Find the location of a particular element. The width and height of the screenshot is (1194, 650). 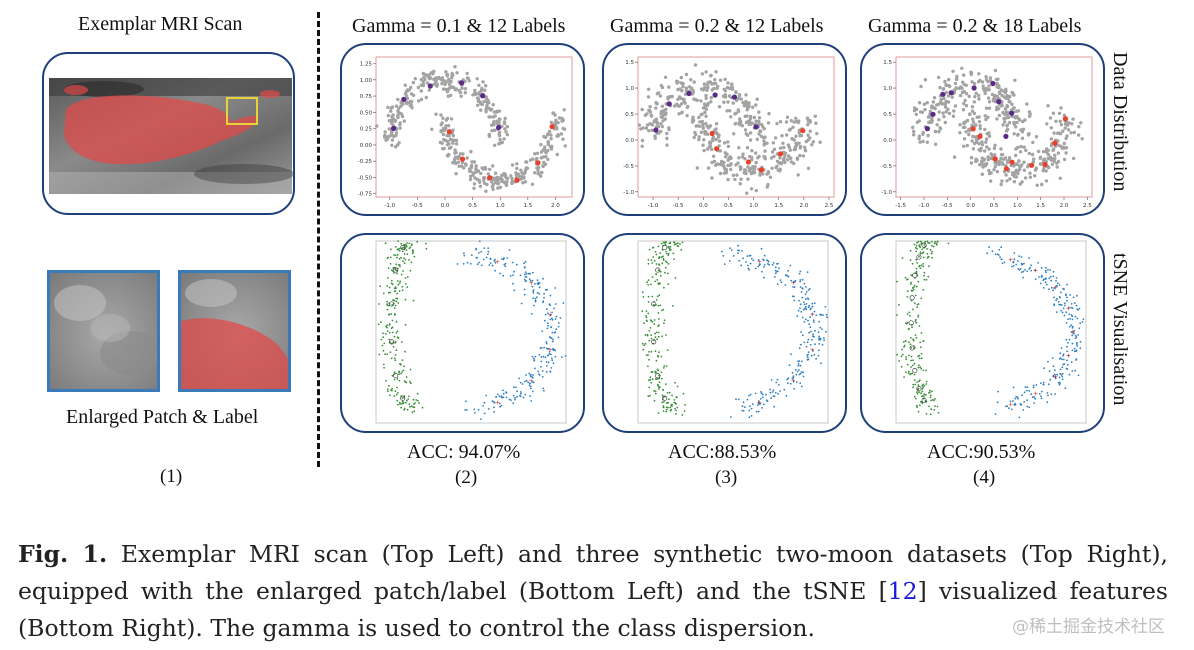

tsne-labeled-marker-b: + is located at coordinates (1068, 355).